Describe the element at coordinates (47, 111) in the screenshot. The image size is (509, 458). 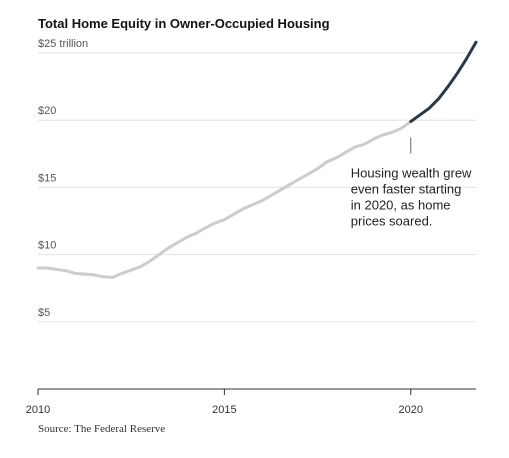
I see `y-tick-label-1: $20` at that location.